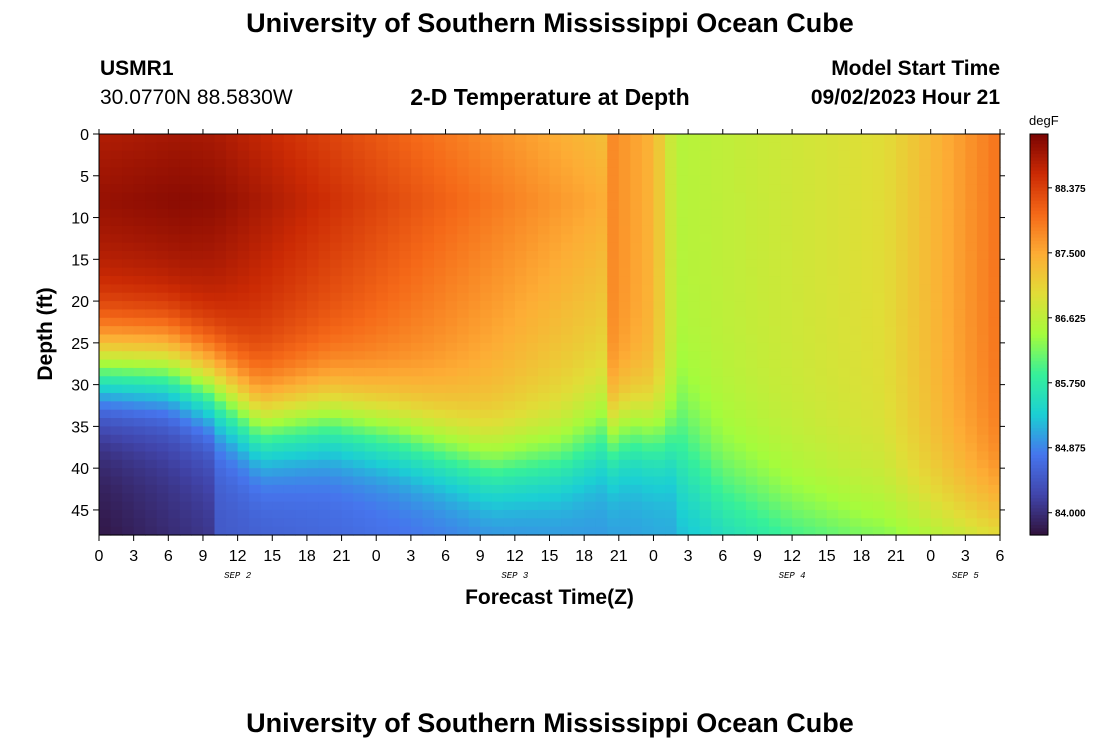 This screenshot has height=750, width=1100. Describe the element at coordinates (1039, 172) in the screenshot. I see `colorbar-segment` at that location.